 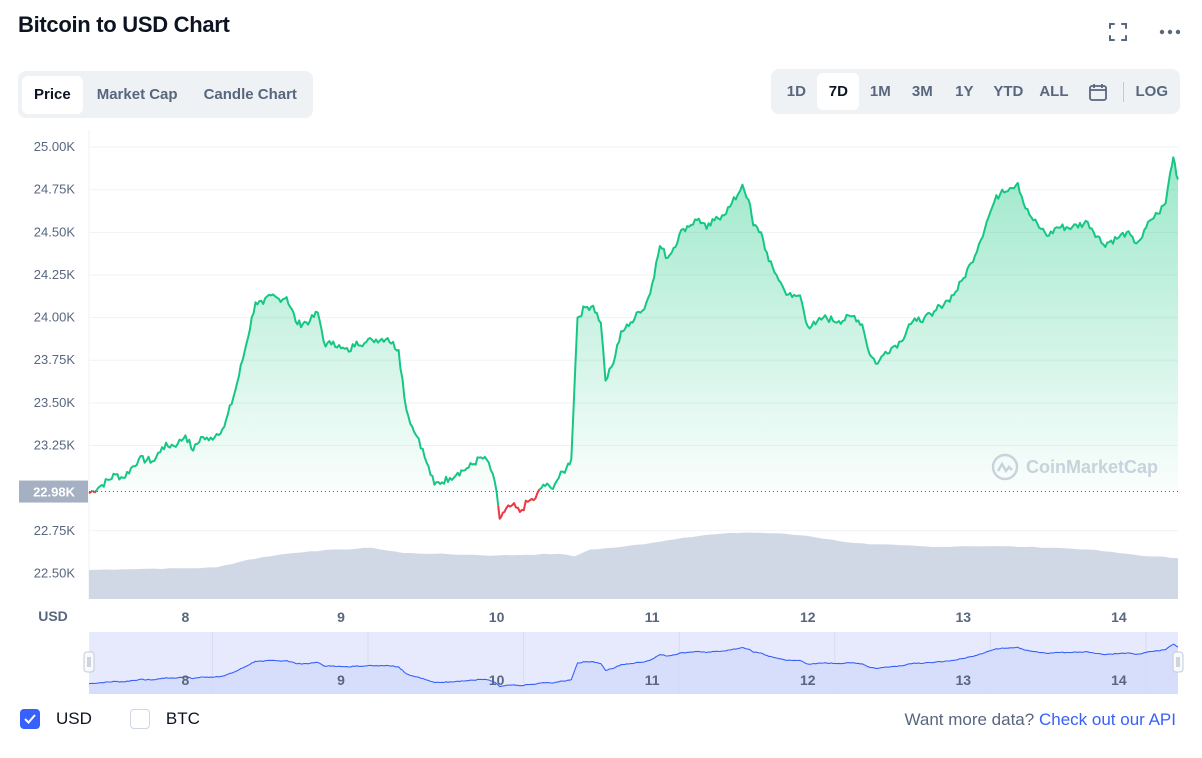 I want to click on y-tick-label: 23.25K, so click(x=55, y=445).